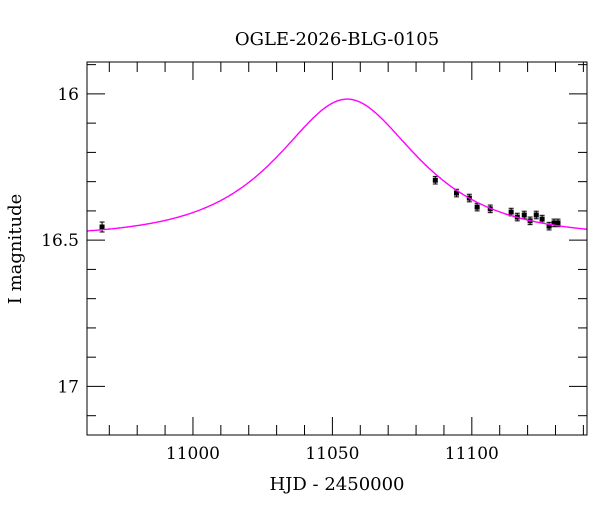  What do you see at coordinates (193, 454) in the screenshot?
I see `x-tick-label: 11000` at bounding box center [193, 454].